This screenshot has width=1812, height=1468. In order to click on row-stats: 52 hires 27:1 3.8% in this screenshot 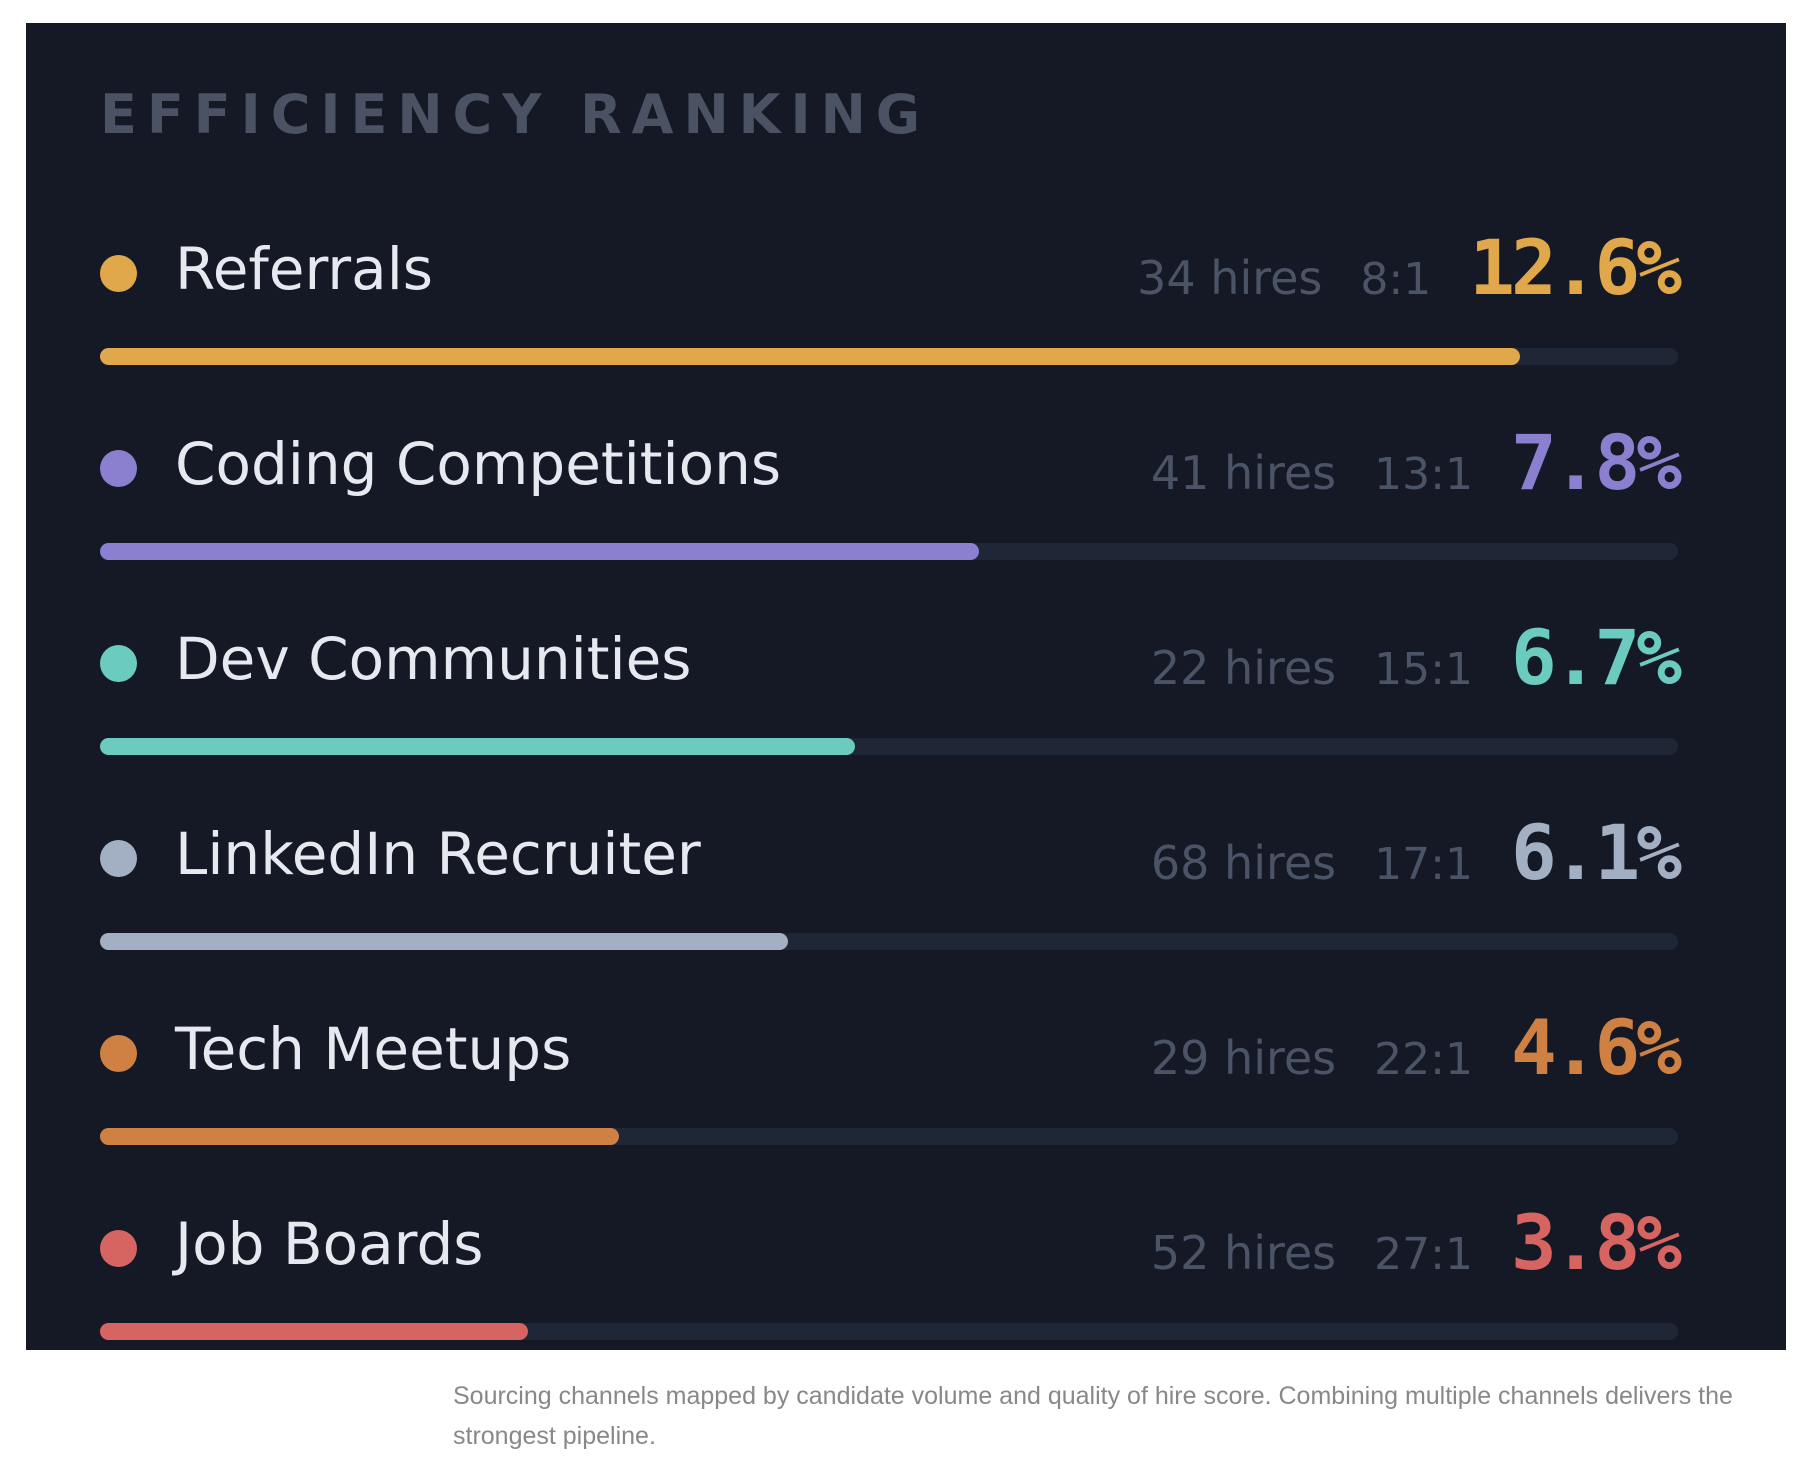, I will do `click(1416, 1242)`.